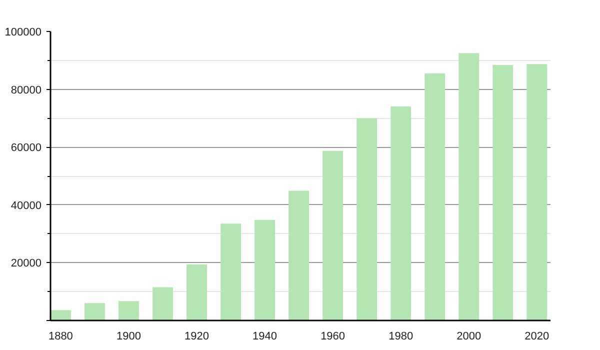  Describe the element at coordinates (26, 90) in the screenshot. I see `y-tick-label: 80000` at that location.